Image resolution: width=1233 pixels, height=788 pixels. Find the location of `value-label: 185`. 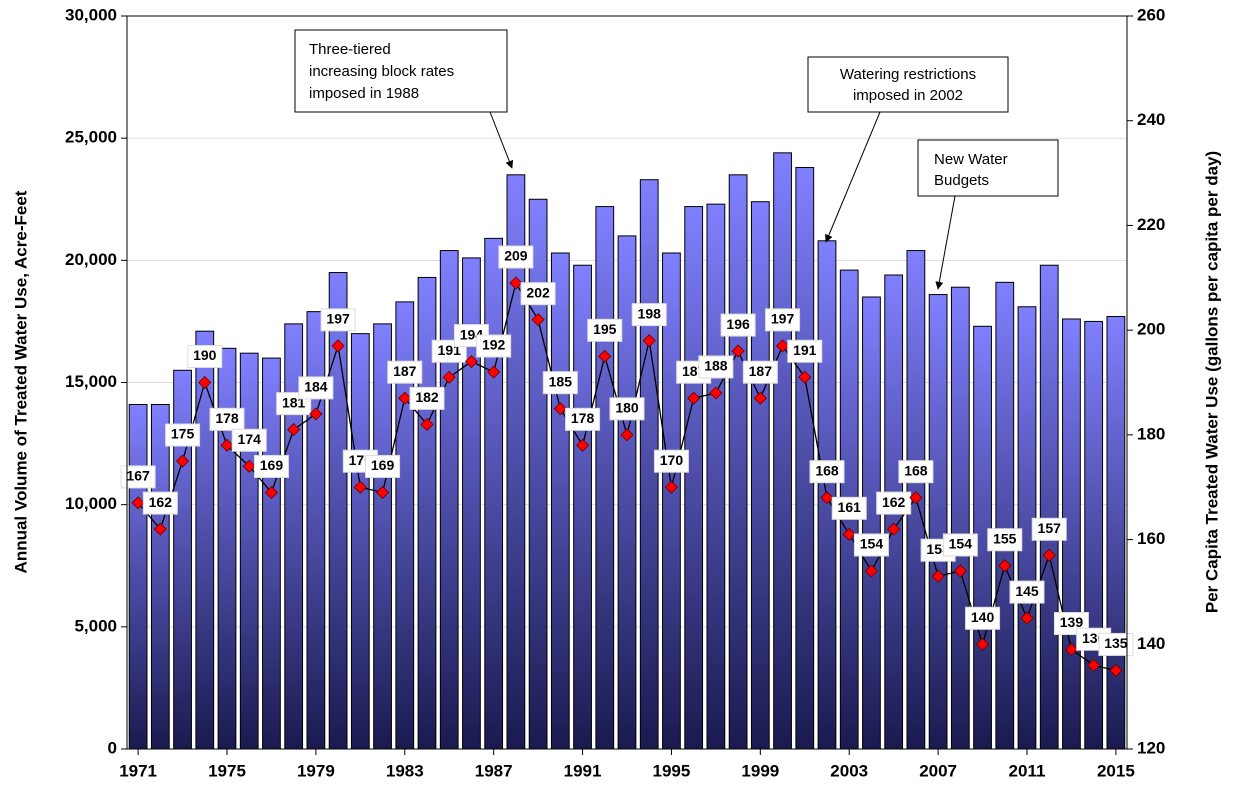

value-label: 185 is located at coordinates (561, 381).